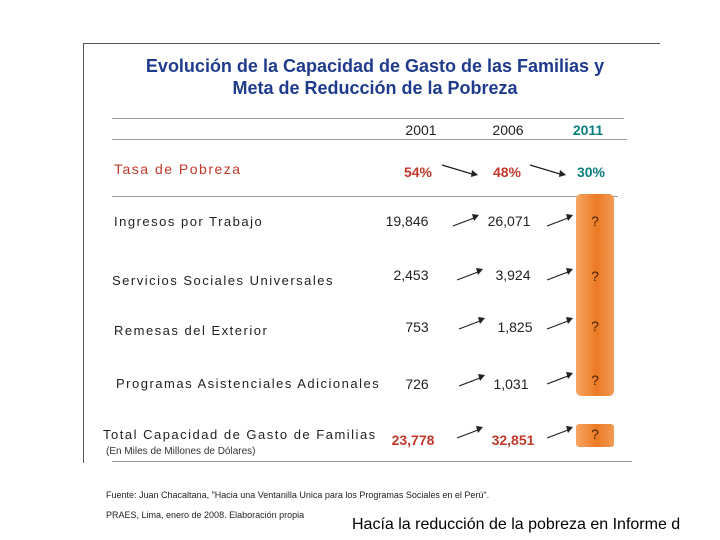  I want to click on total-2011: ?, so click(595, 434).